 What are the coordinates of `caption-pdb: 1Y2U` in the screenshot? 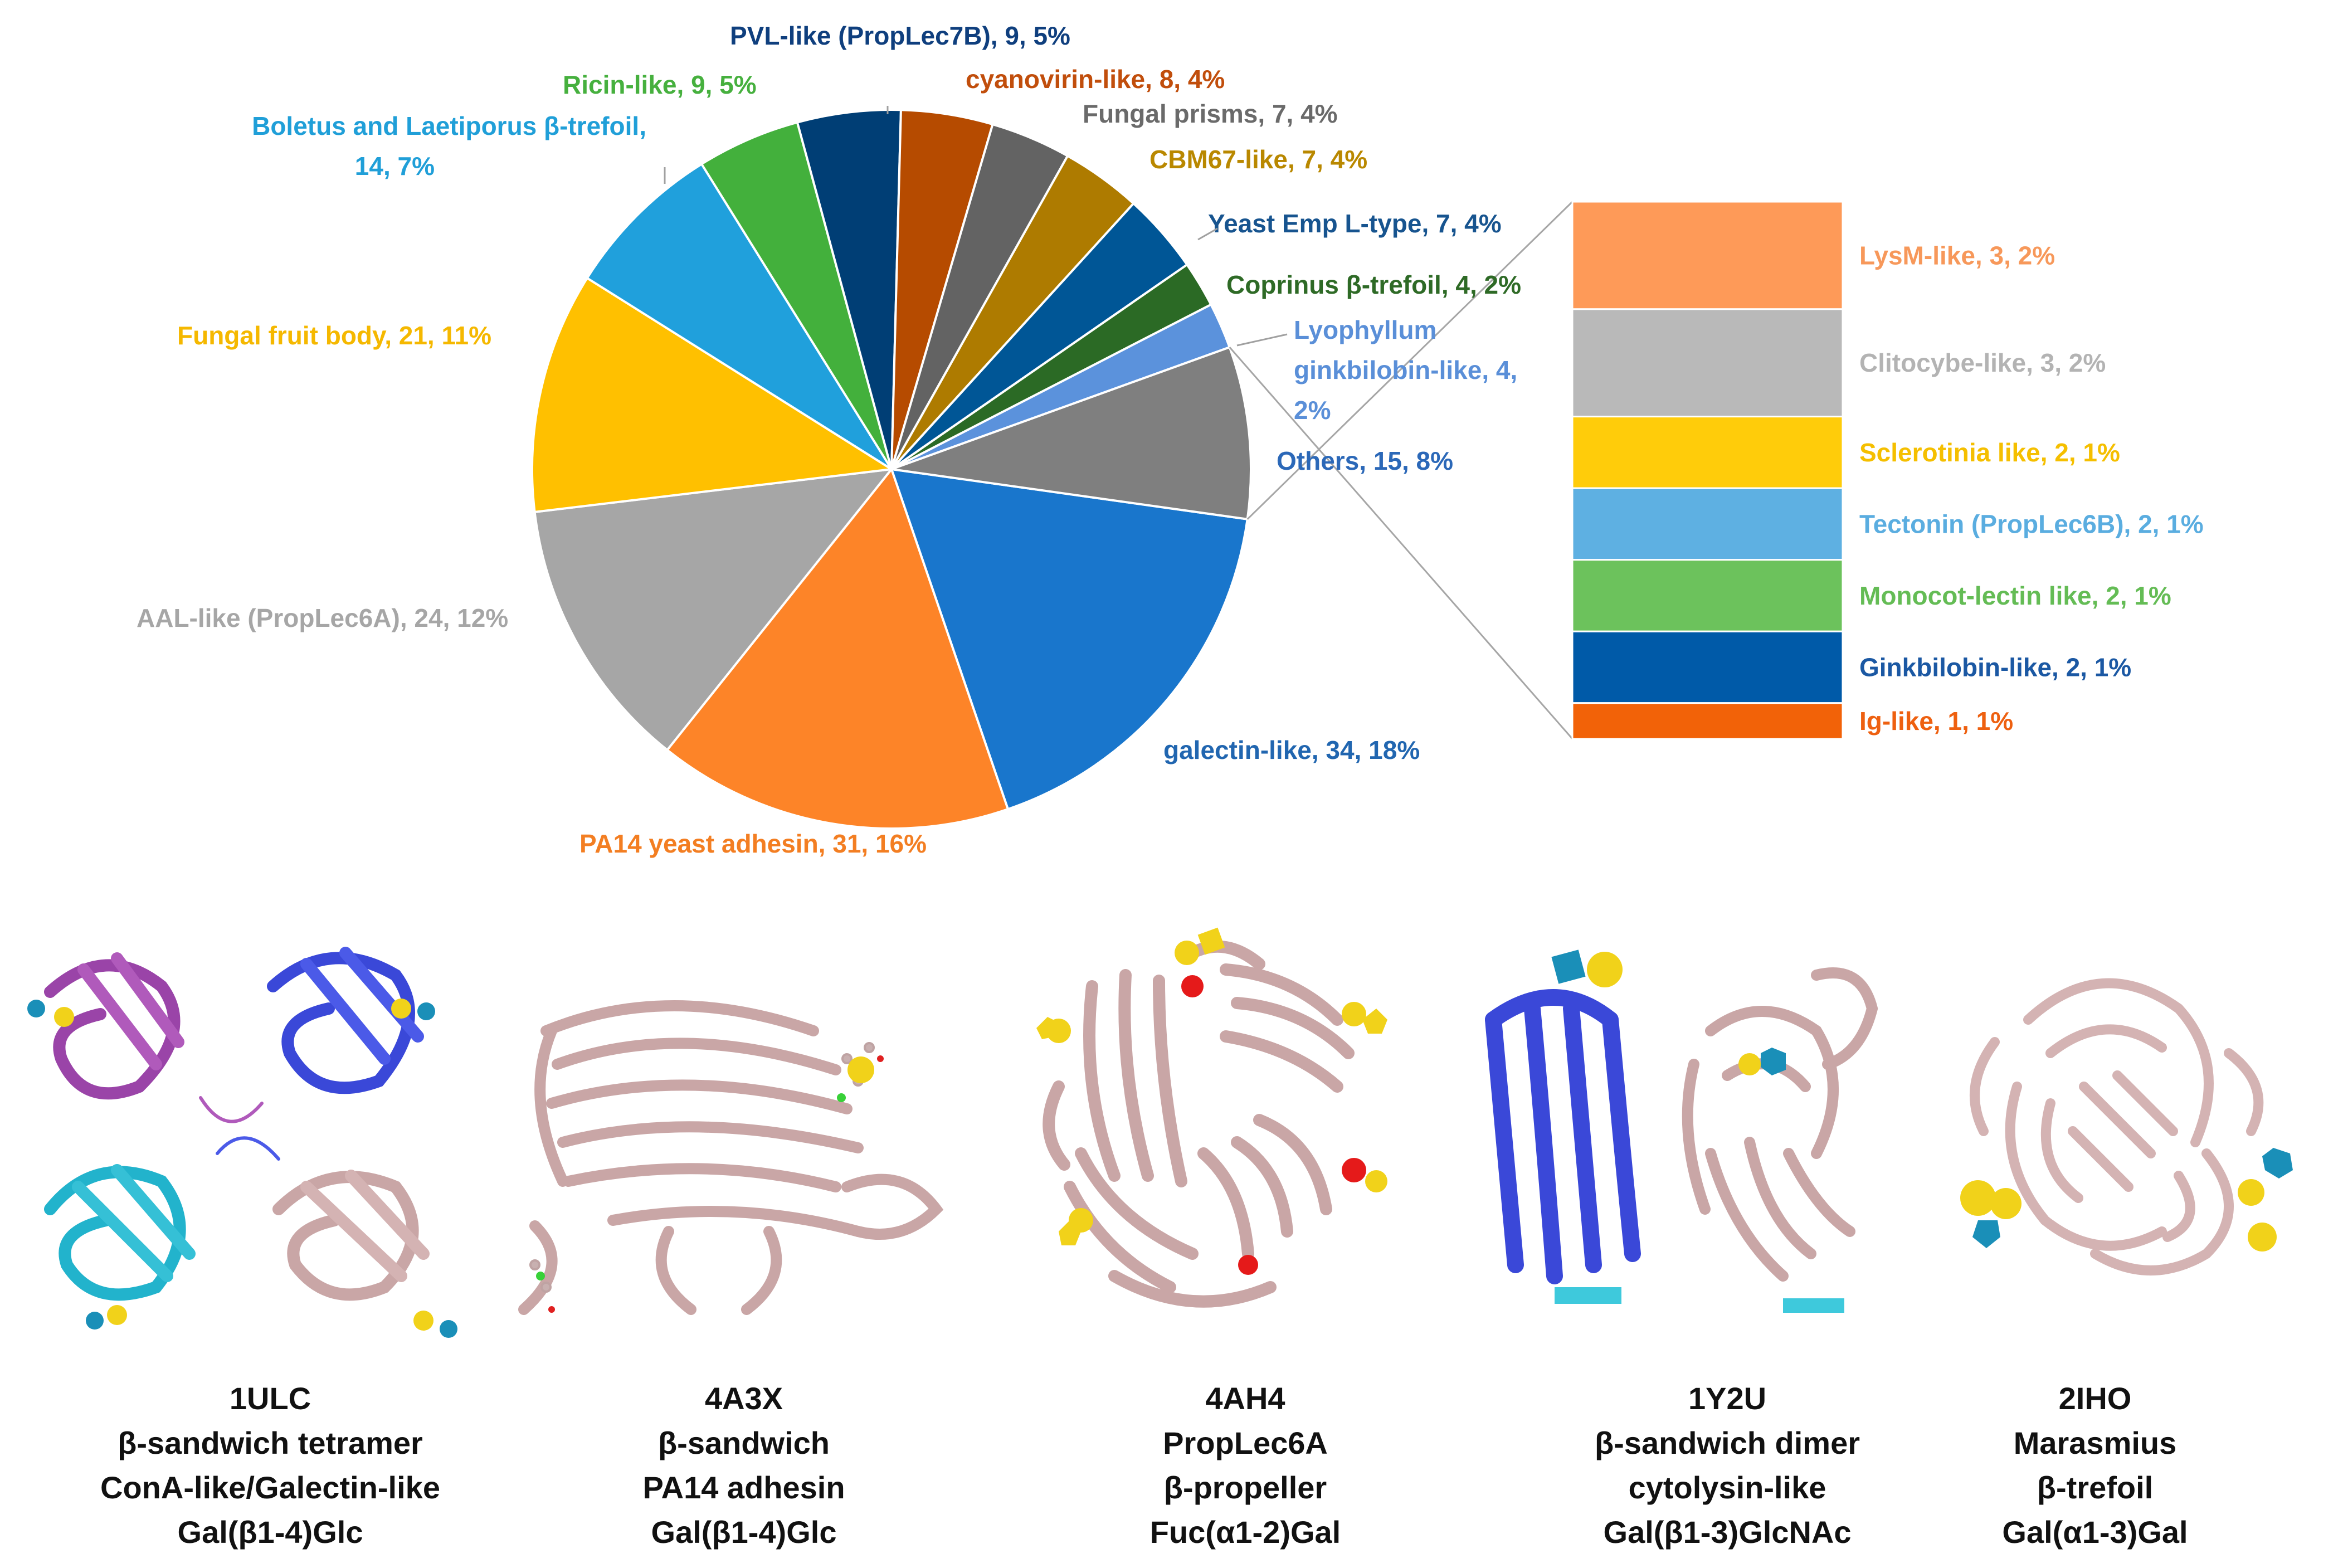 It's located at (1727, 1398).